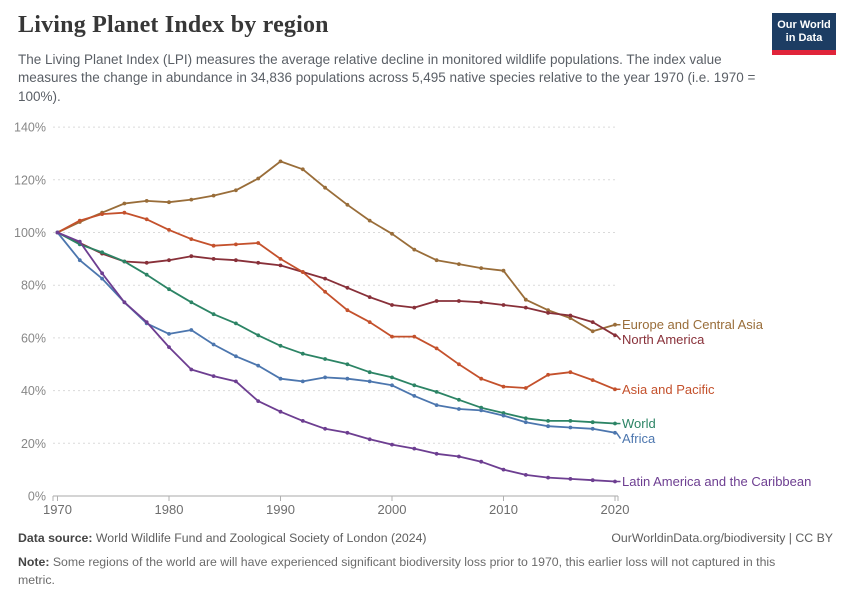  I want to click on series-label-latin-america-and-the-caribbean: Latin America and the Caribbean, so click(716, 481).